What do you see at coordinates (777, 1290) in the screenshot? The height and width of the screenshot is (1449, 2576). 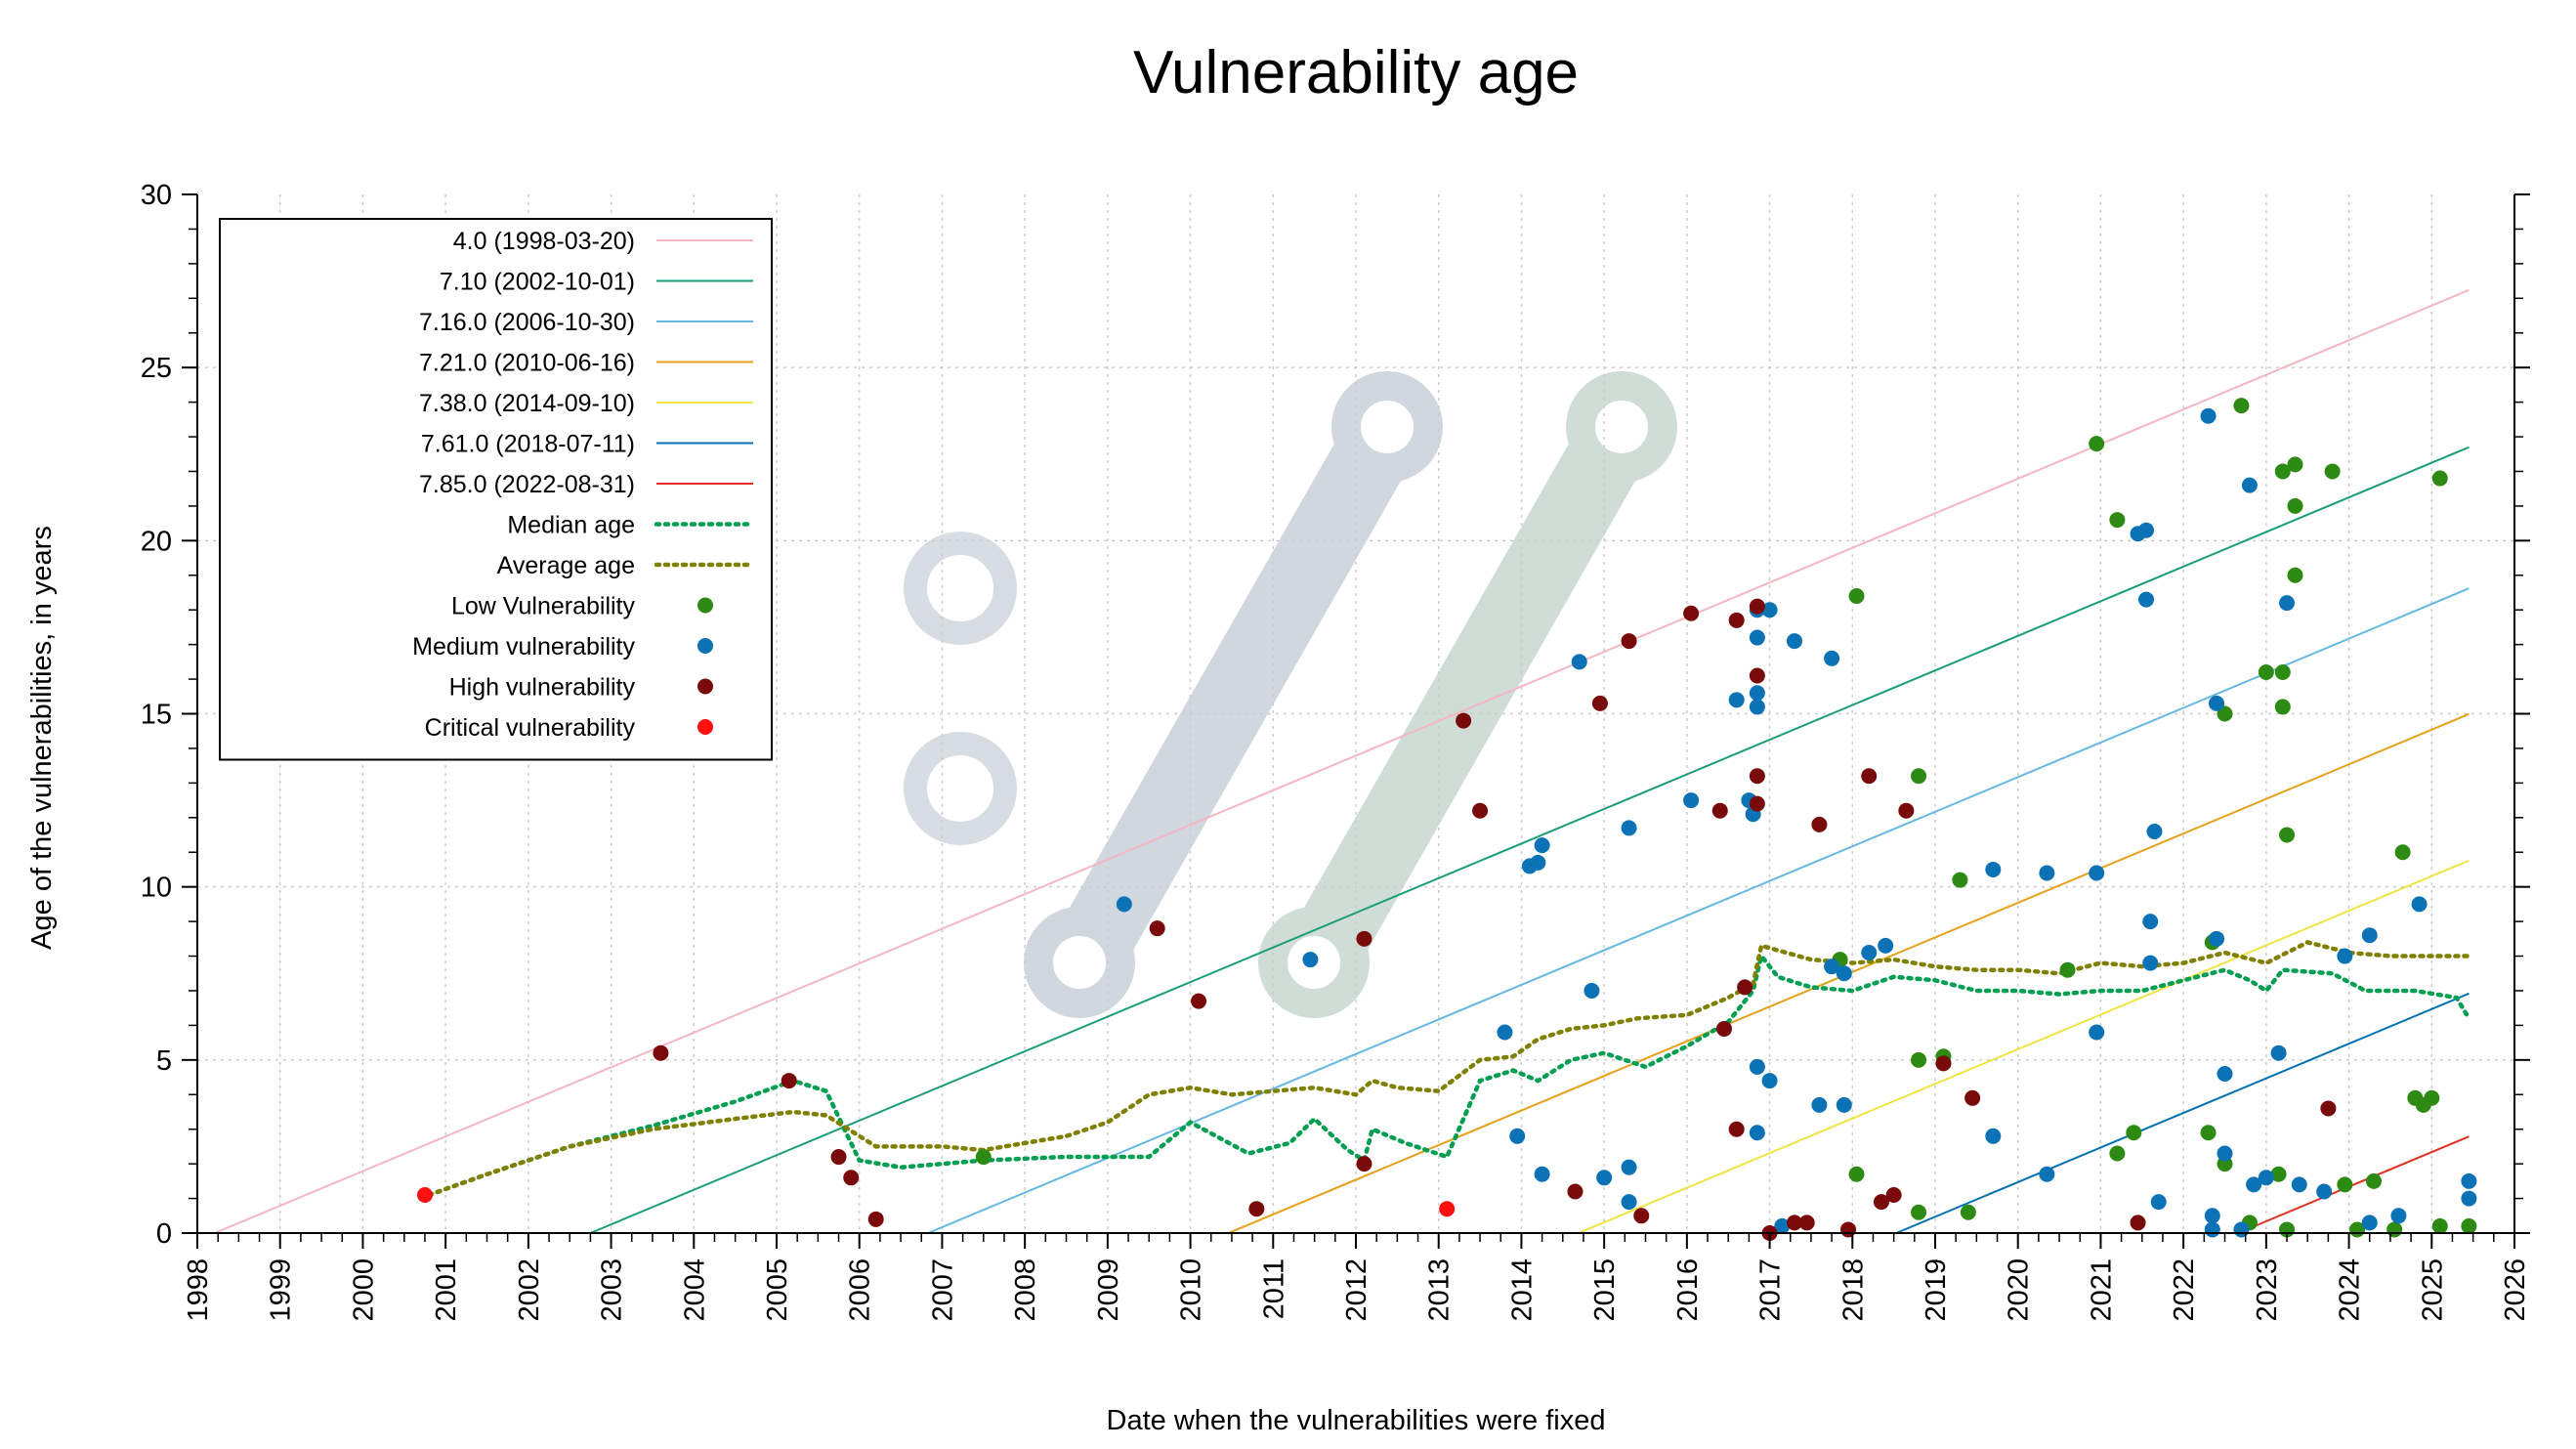 I see `x-tick-label: 2005` at bounding box center [777, 1290].